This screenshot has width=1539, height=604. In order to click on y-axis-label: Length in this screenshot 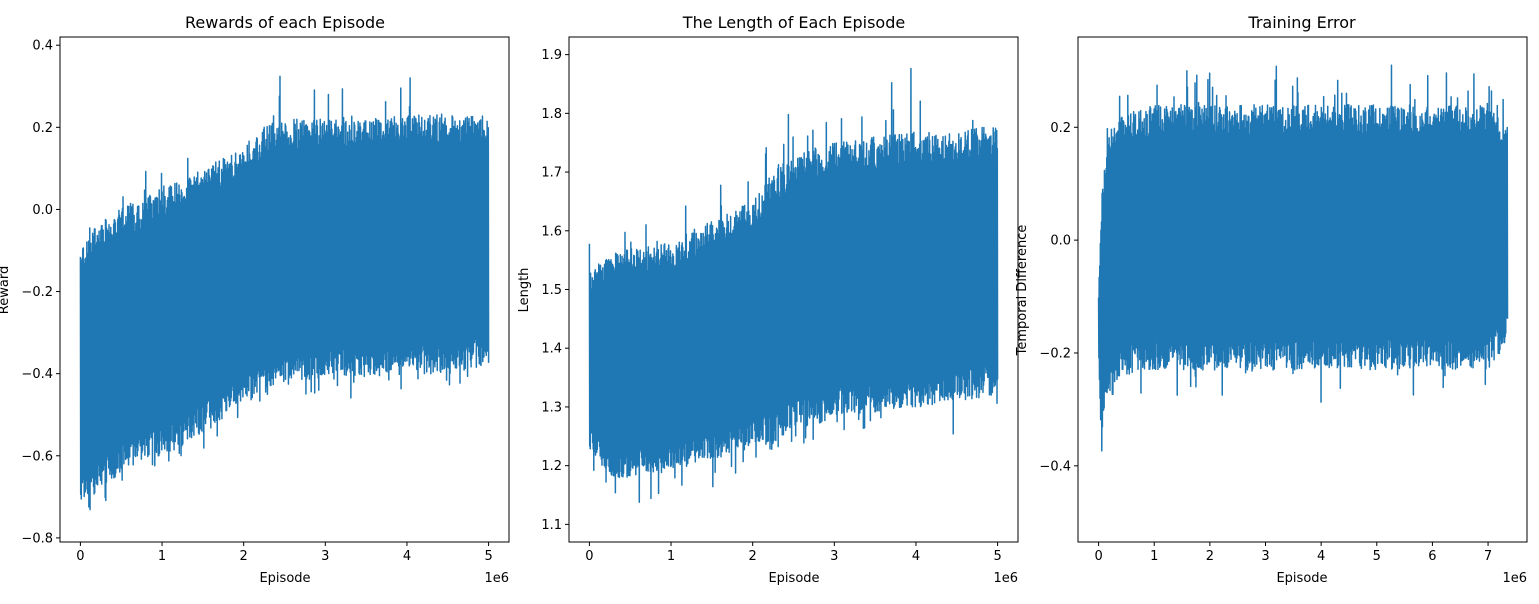, I will do `click(524, 290)`.